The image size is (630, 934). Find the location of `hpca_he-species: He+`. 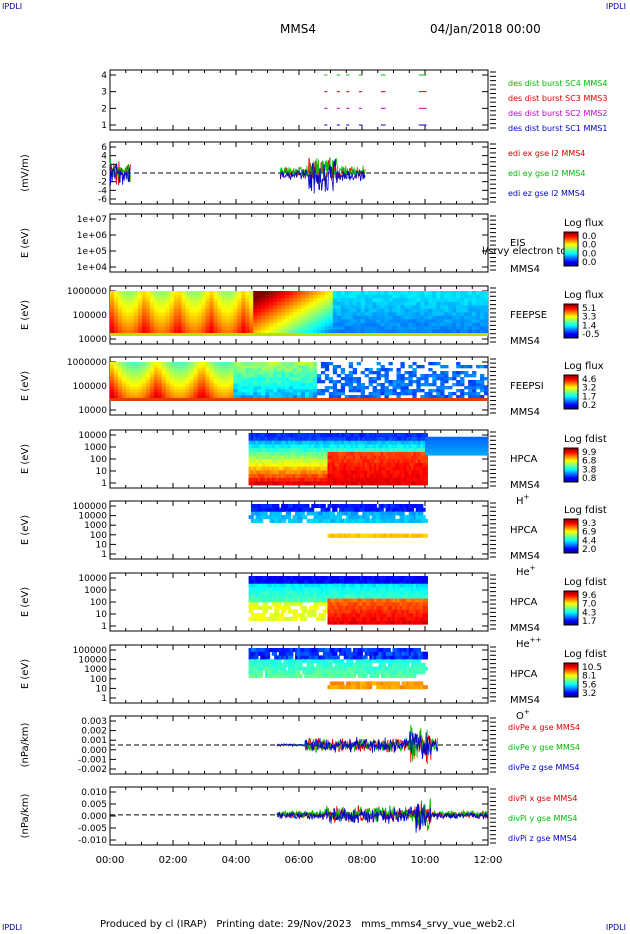

hpca_he-species: He+ is located at coordinates (526, 571).